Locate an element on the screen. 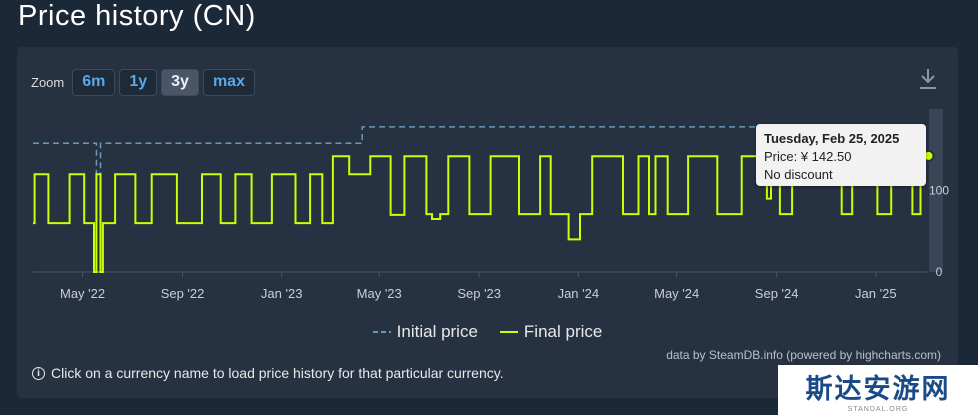 The height and width of the screenshot is (415, 978). zoom-bar: Zoom 6m 1y 3y max is located at coordinates (143, 82).